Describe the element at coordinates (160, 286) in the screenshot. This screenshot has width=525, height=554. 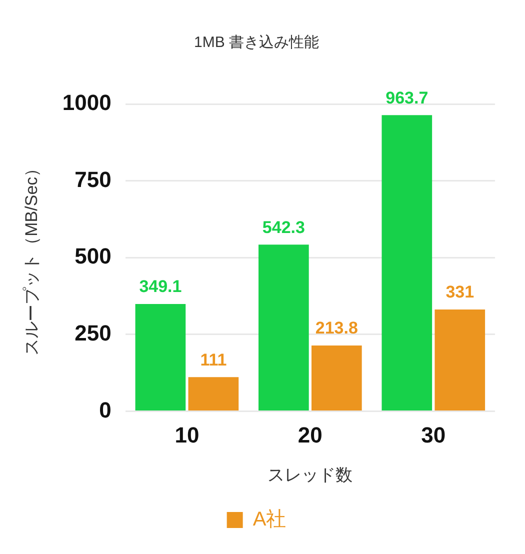
I see `data-label: 349.1` at that location.